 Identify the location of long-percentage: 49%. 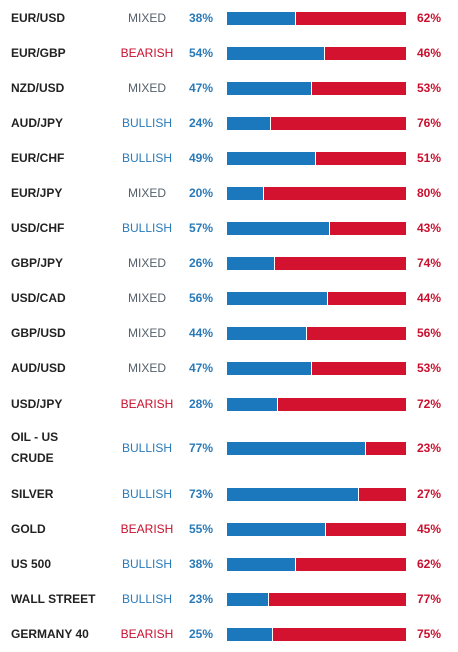
(200, 158).